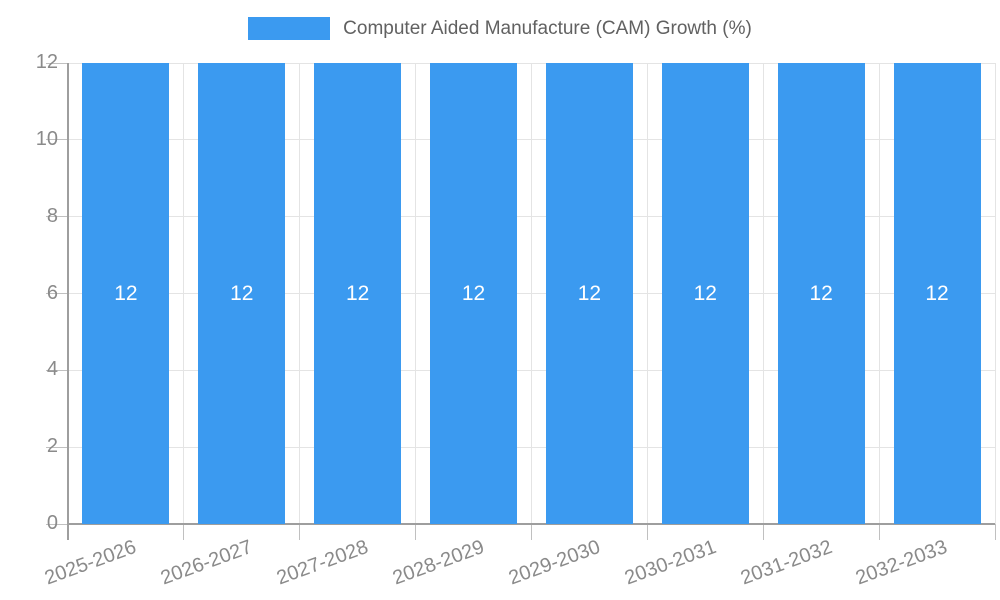 Image resolution: width=1000 pixels, height=600 pixels. I want to click on x-axis-label: 2026-2027, so click(206, 563).